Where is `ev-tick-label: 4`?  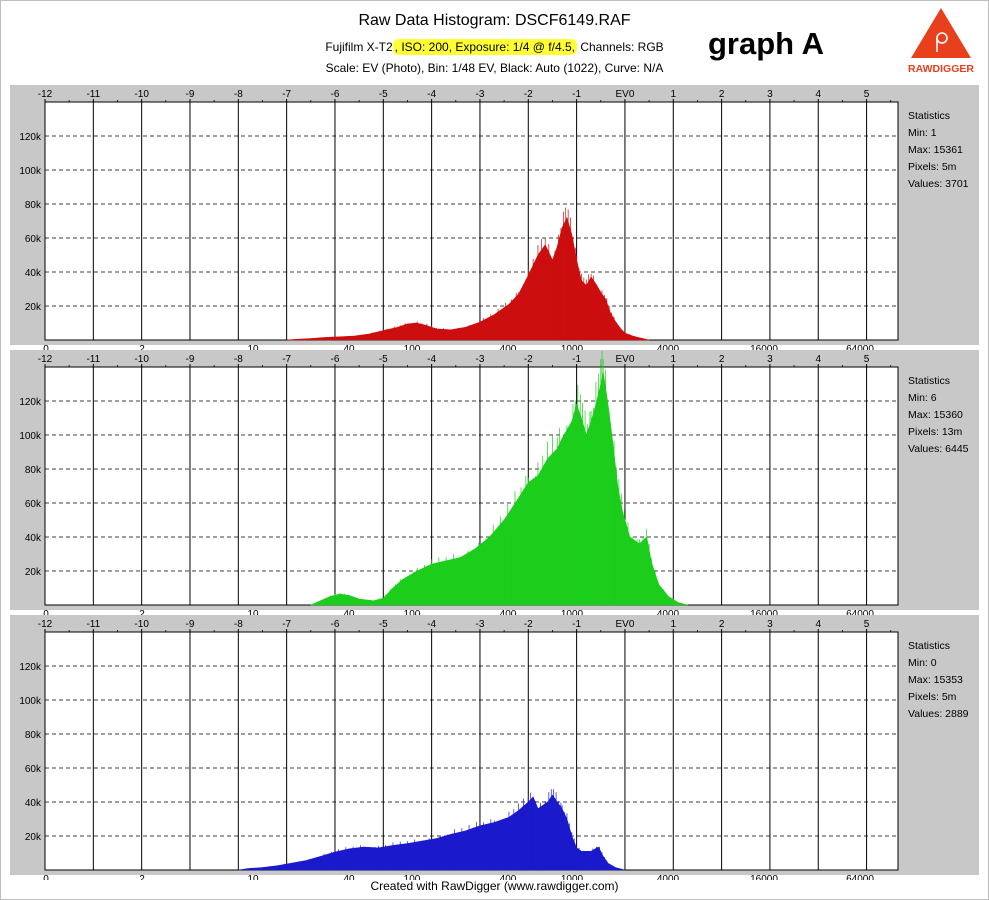
ev-tick-label: 4 is located at coordinates (818, 94).